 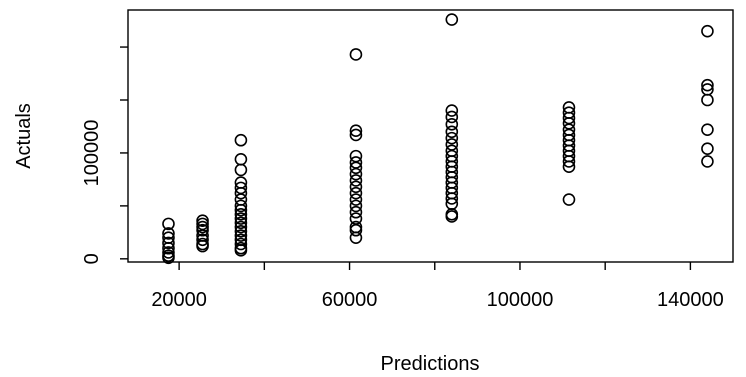 What do you see at coordinates (437, 286) in the screenshot?
I see `x-axis: 20000 60000 100000 140000` at bounding box center [437, 286].